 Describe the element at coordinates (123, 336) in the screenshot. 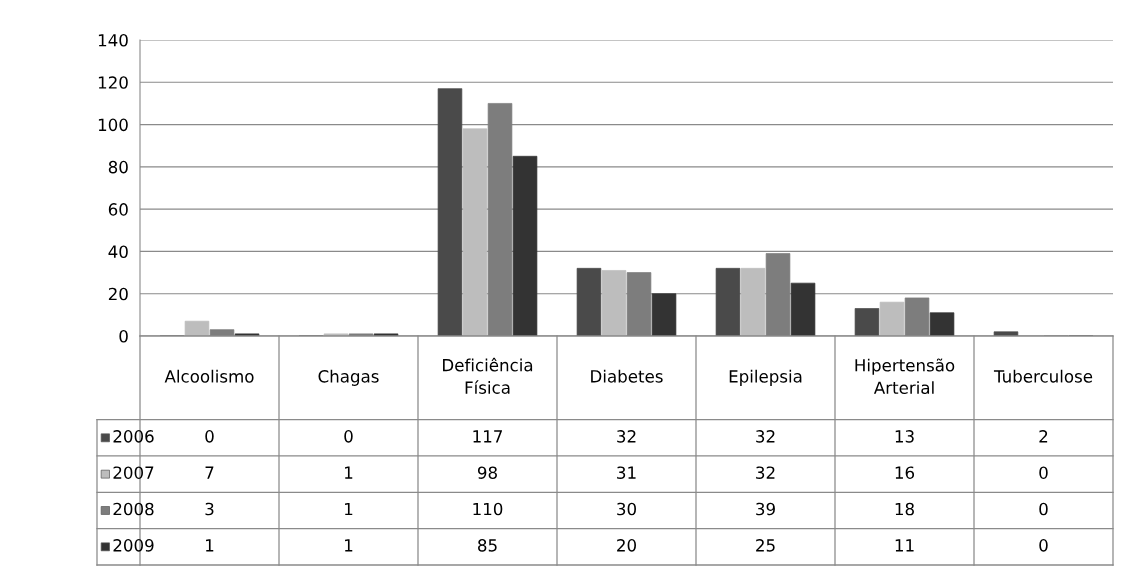

I see `y-tick-label: 0` at that location.